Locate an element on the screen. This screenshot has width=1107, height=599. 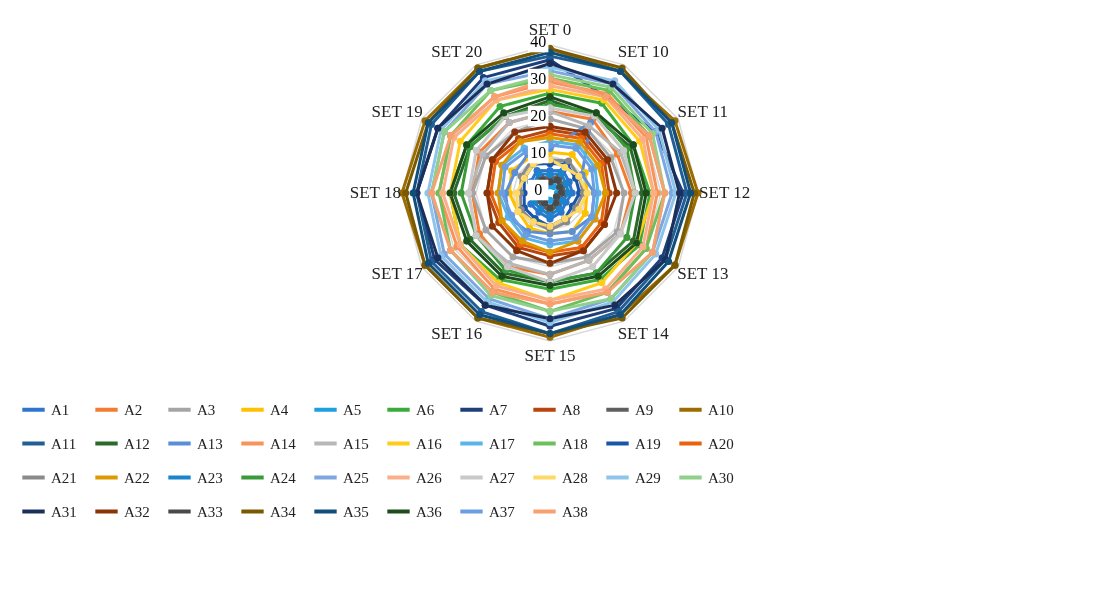
y-tick-label: 10 is located at coordinates (538, 153).